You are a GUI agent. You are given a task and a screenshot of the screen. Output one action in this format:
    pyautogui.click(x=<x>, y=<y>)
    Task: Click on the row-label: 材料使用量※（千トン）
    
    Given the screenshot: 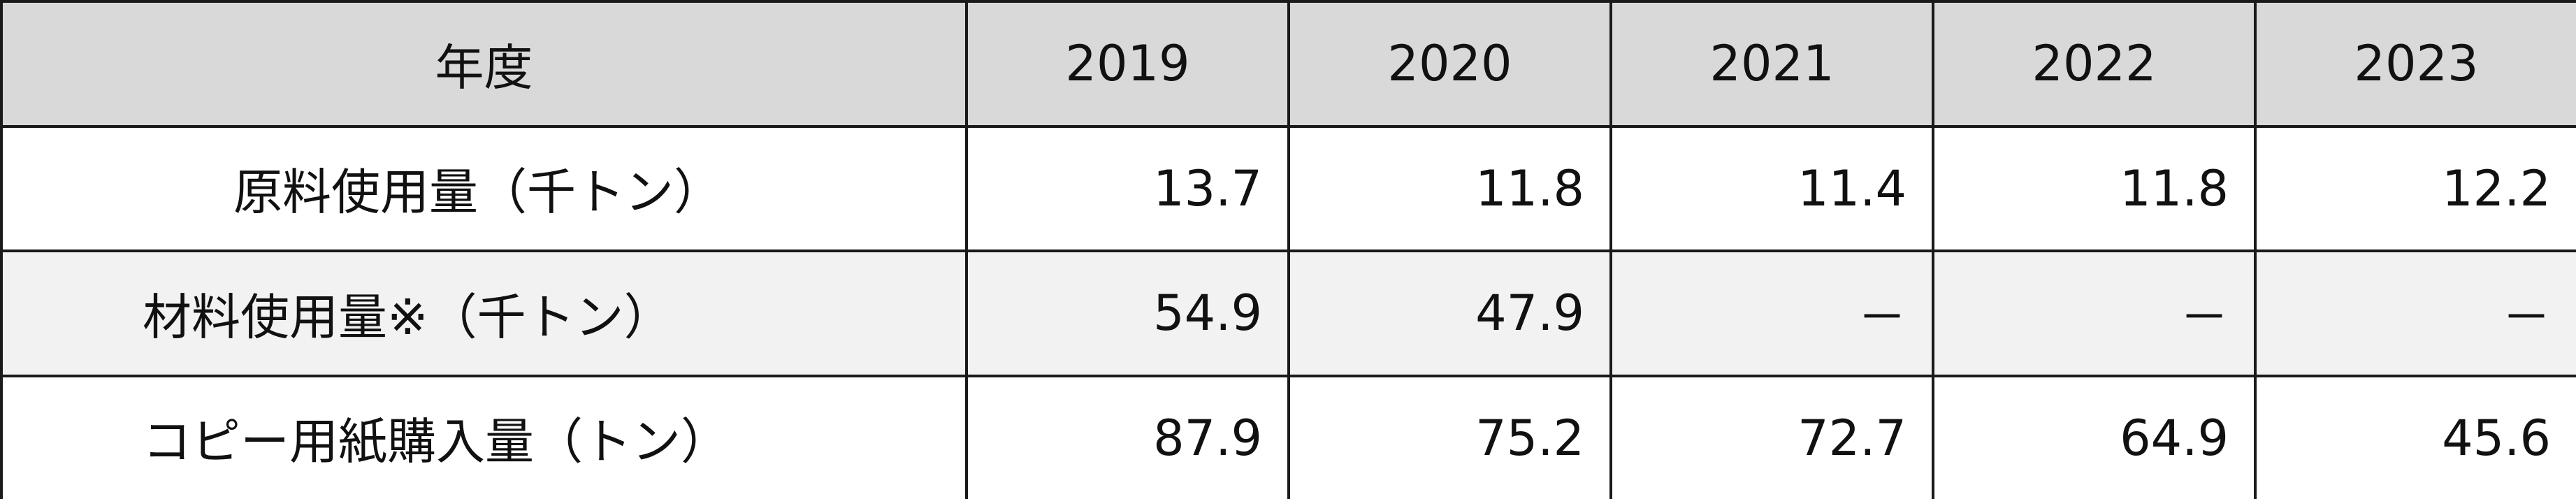 What is the action you would take?
    pyautogui.click(x=484, y=313)
    